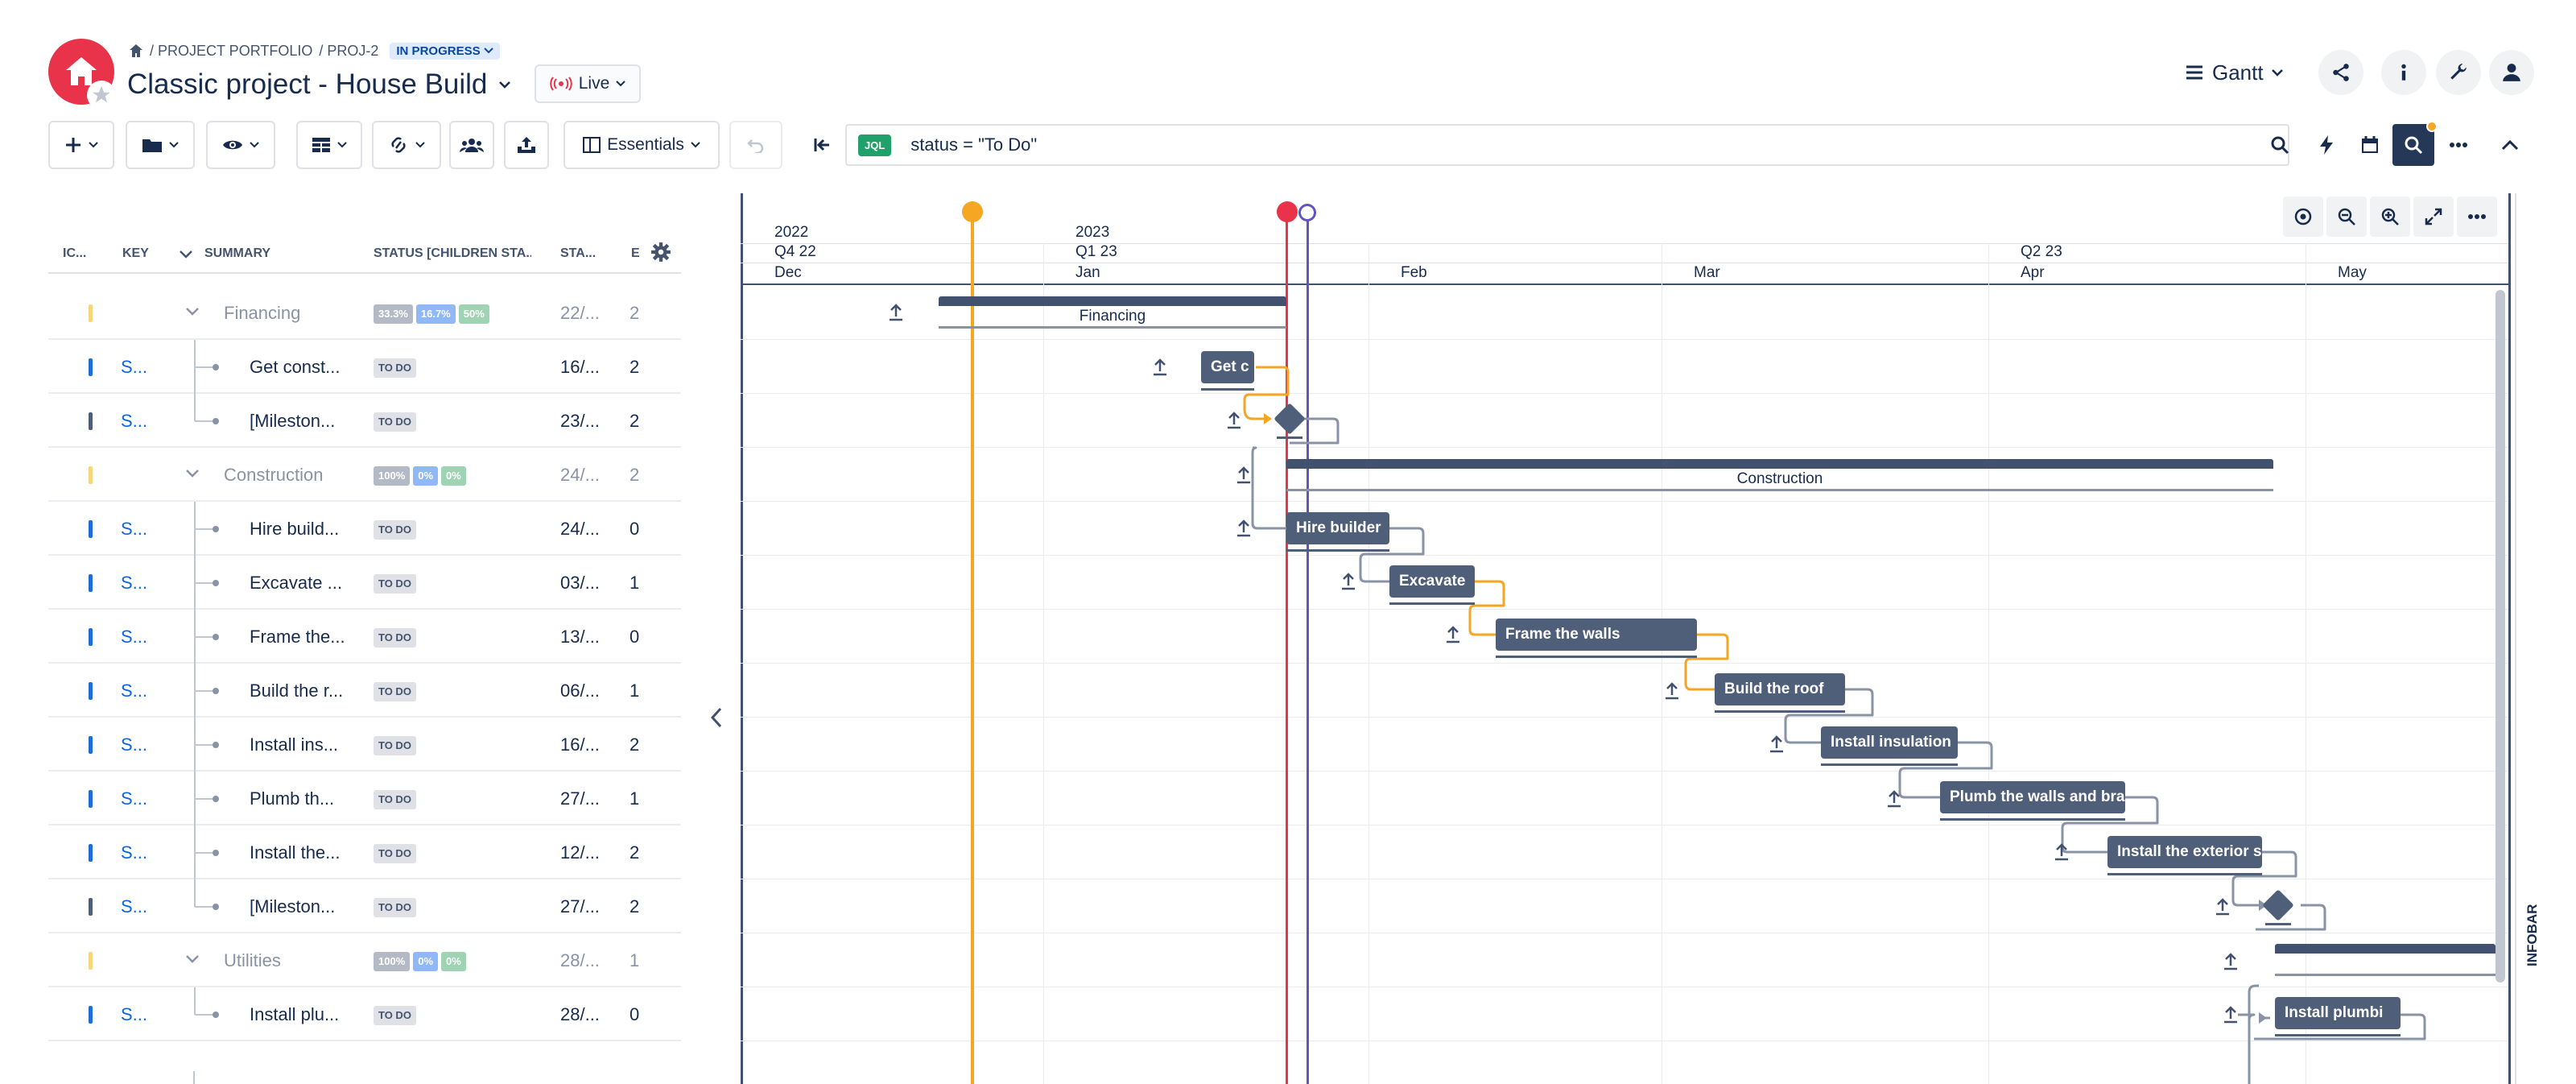  Describe the element at coordinates (262, 313) in the screenshot. I see `summary-cell: Financing` at that location.